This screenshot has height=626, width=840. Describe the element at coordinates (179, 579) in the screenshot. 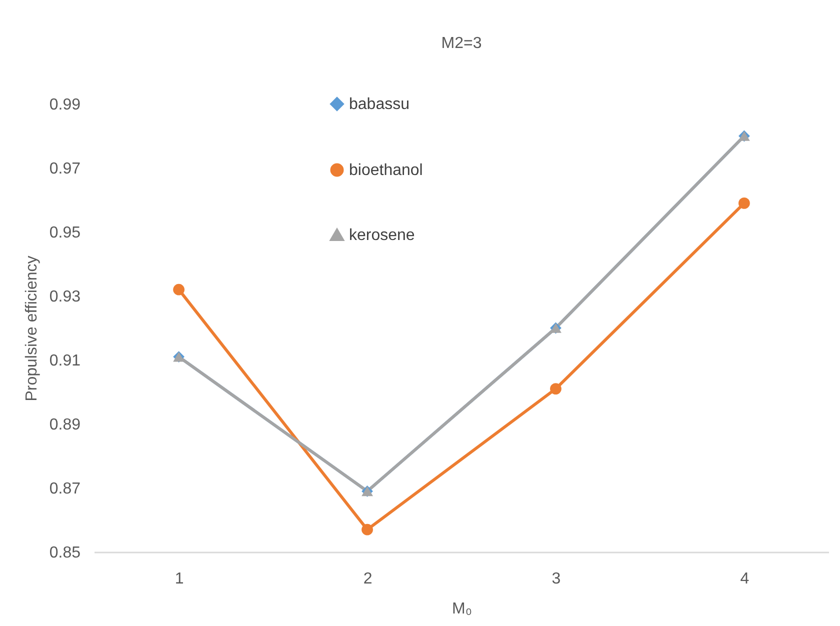

I see `x-tick-label: 1` at that location.